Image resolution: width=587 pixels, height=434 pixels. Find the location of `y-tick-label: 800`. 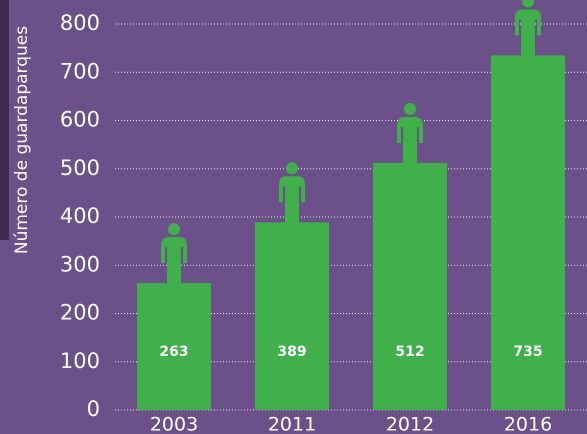

y-tick-label: 800 is located at coordinates (80, 23).